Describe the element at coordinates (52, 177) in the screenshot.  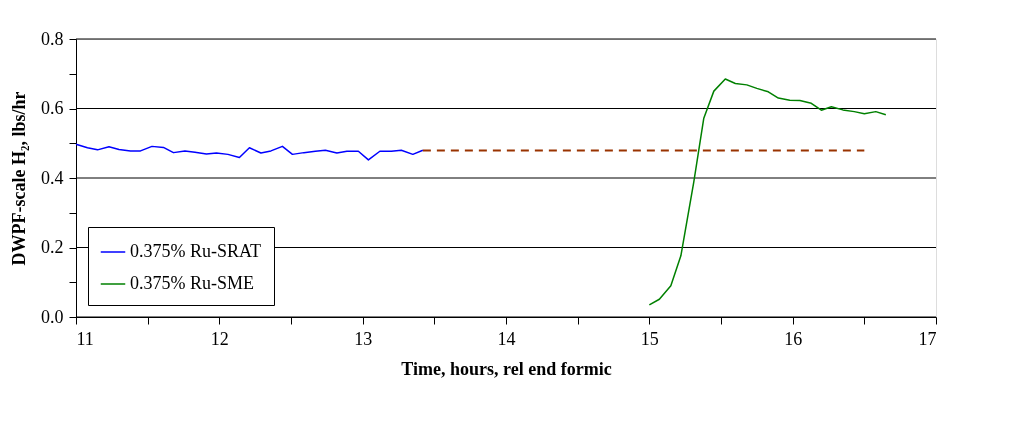
I see `y-tick-label: 0.4` at that location.